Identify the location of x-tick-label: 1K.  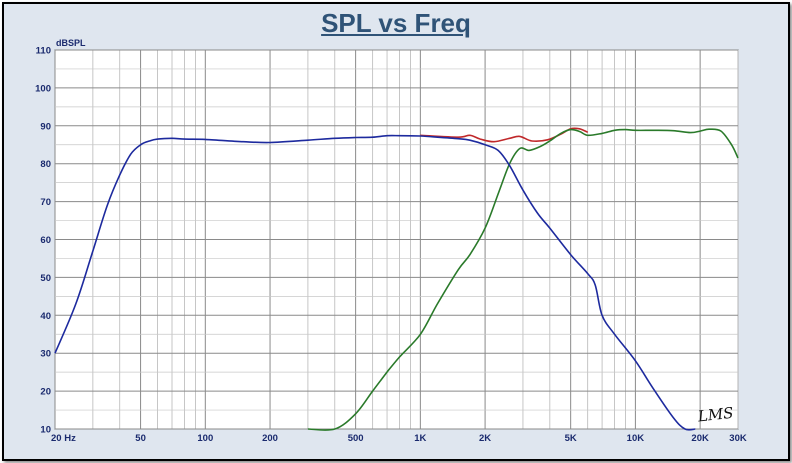
(420, 438).